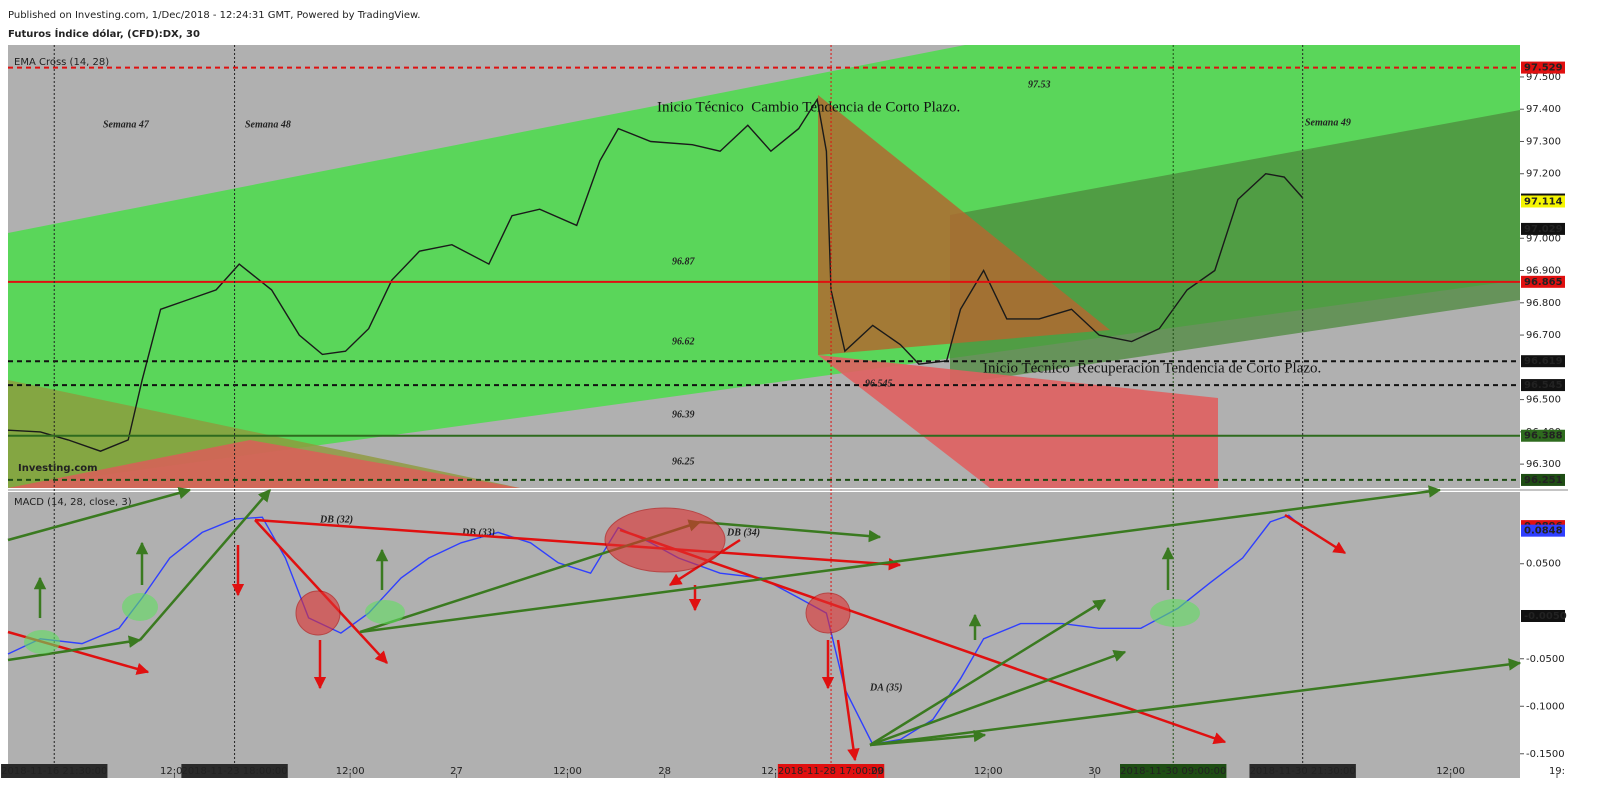 The height and width of the screenshot is (798, 1600). Describe the element at coordinates (336, 519) in the screenshot. I see `annotation: DB (32)` at that location.